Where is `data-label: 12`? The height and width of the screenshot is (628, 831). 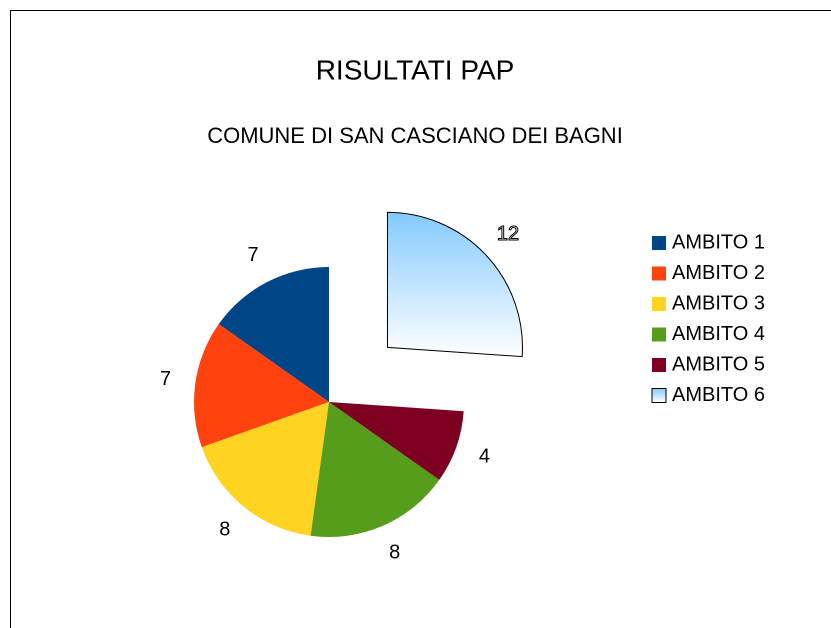 data-label: 12 is located at coordinates (508, 234).